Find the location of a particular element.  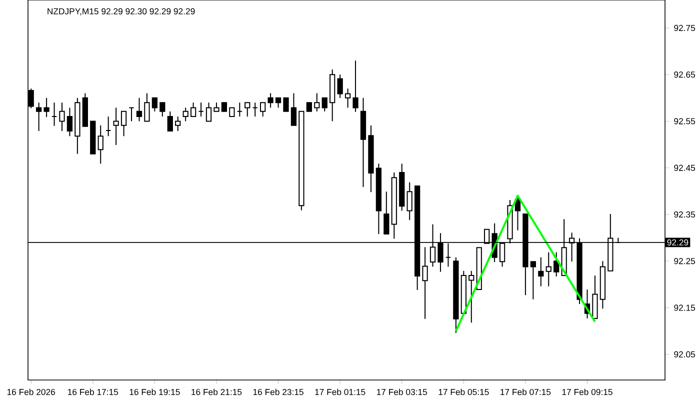

x-tick-label: 16 Feb 19:15 is located at coordinates (155, 392).